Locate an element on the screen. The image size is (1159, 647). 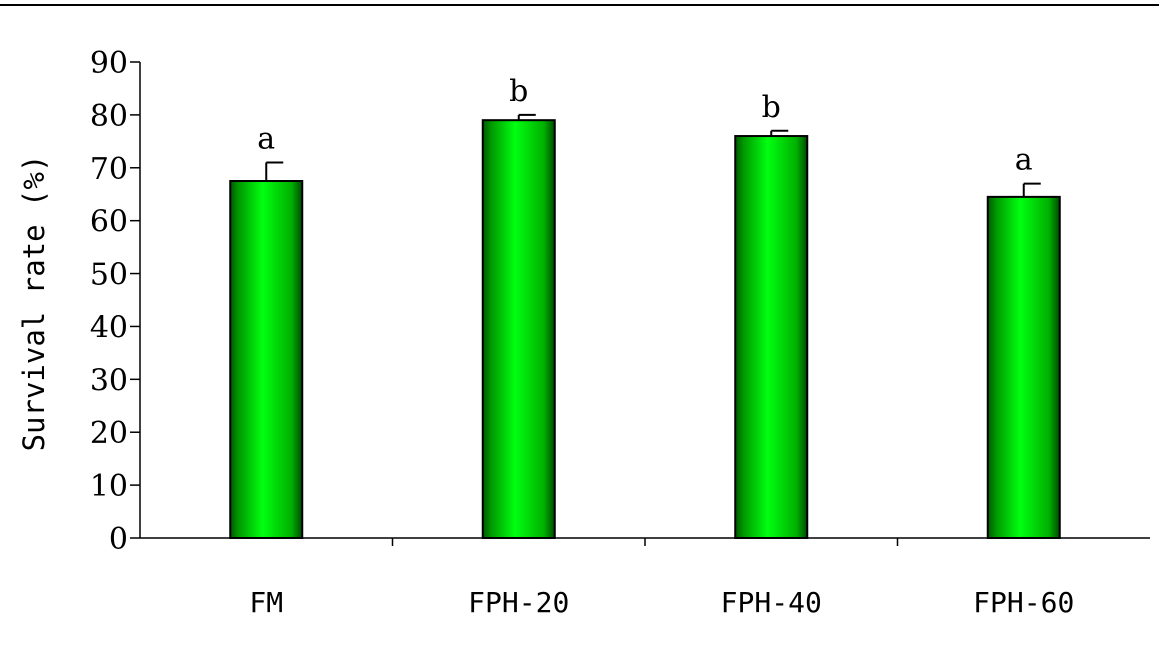
x-tick-label: FM is located at coordinates (266, 602).